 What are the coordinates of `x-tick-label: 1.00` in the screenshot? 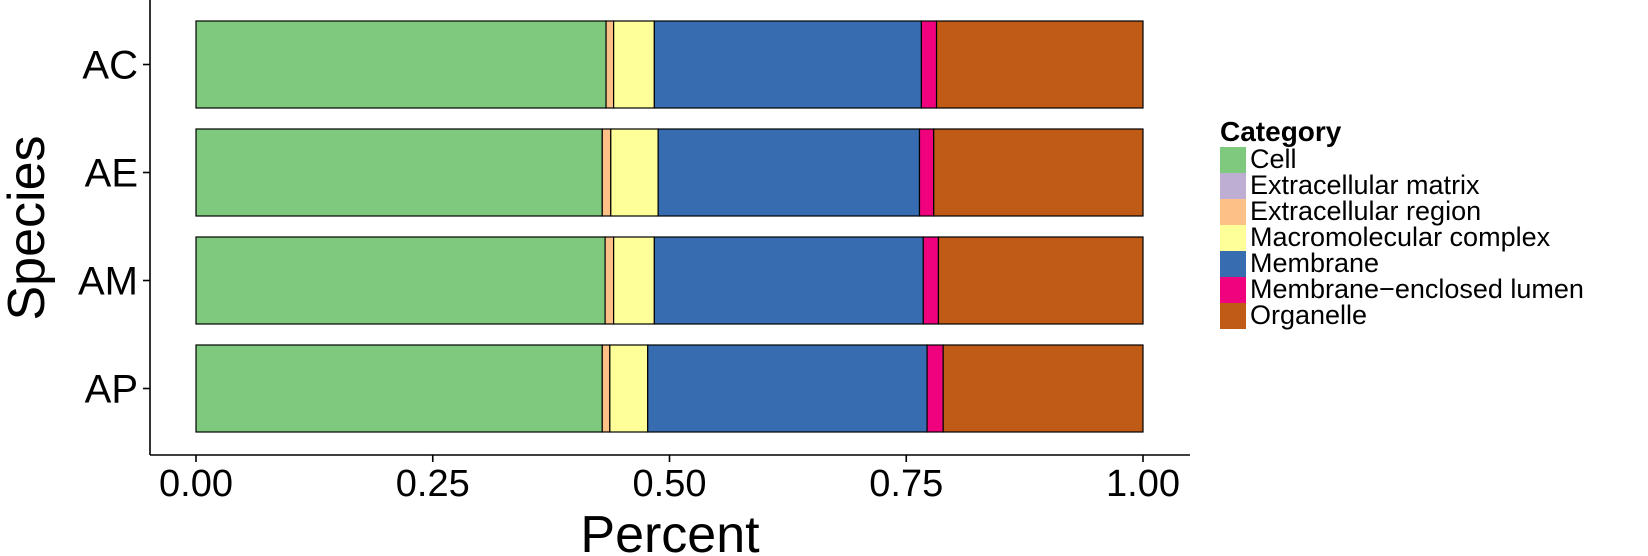 It's located at (1143, 484).